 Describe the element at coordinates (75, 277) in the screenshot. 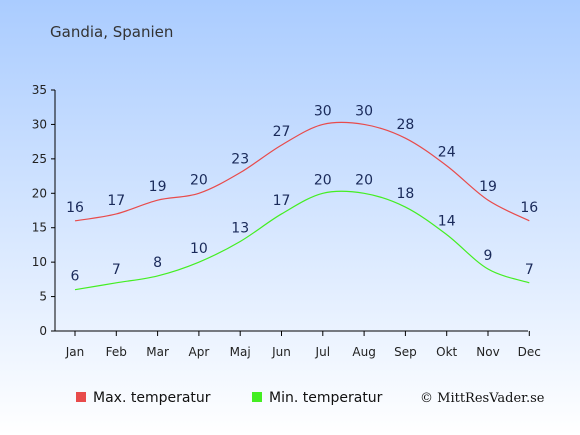

I see `data-label-min: 6` at that location.